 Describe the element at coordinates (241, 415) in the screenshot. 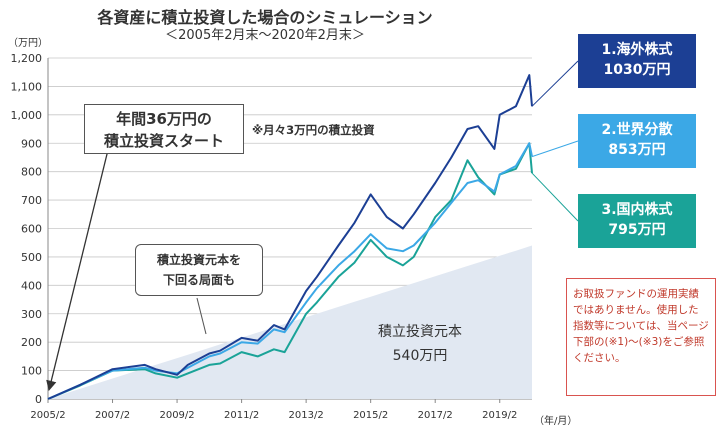

I see `x-tick-label: 2011/2` at that location.